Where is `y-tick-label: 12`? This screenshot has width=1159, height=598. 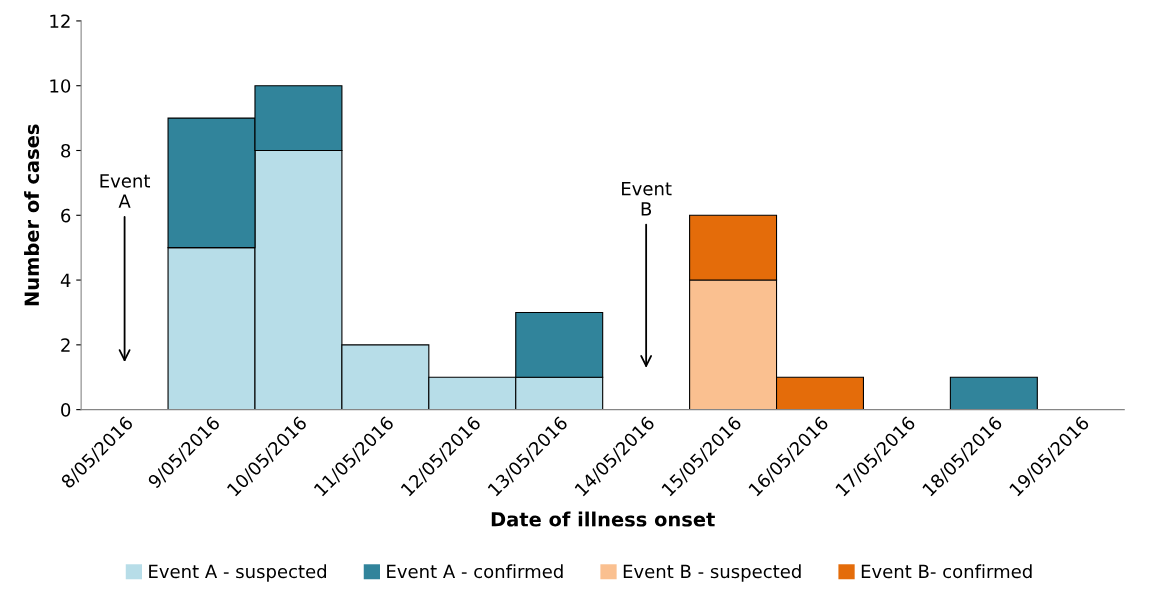
y-tick-label: 12 is located at coordinates (60, 21).